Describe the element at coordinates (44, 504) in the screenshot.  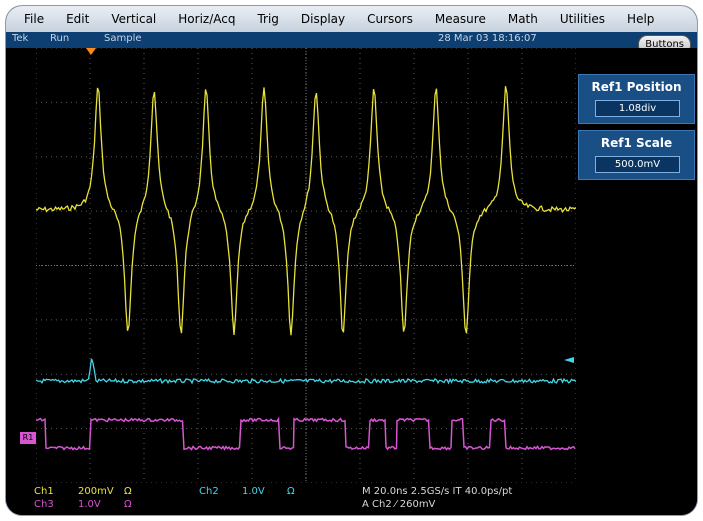
I see `ch3-label: Ch3` at that location.